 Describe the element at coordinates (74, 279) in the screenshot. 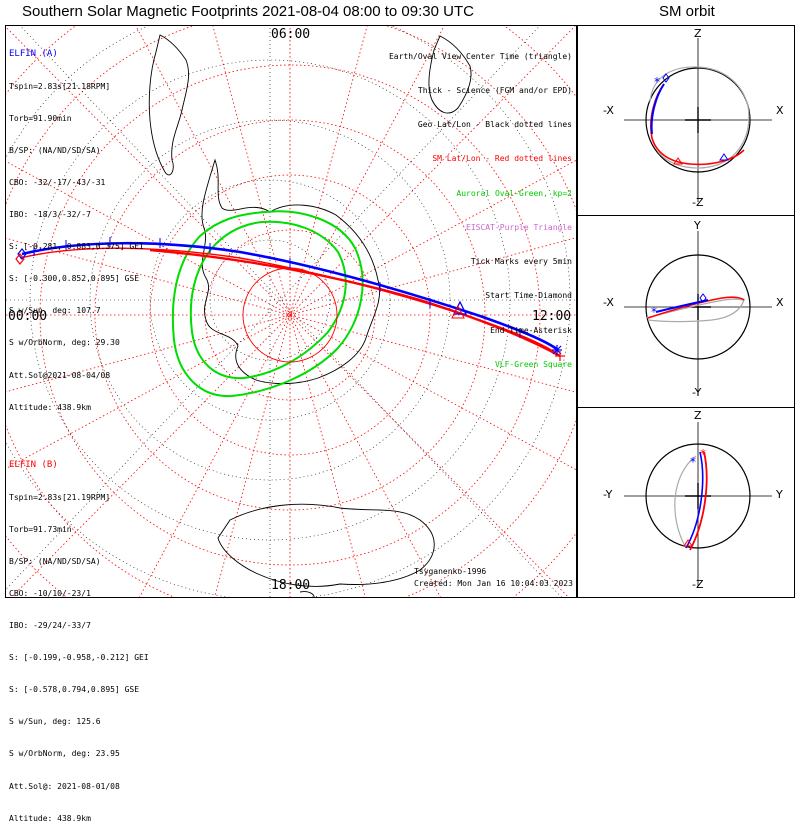

I see `elfin-a-line: S: [-0.300,0.852,0.895] GSE` at that location.